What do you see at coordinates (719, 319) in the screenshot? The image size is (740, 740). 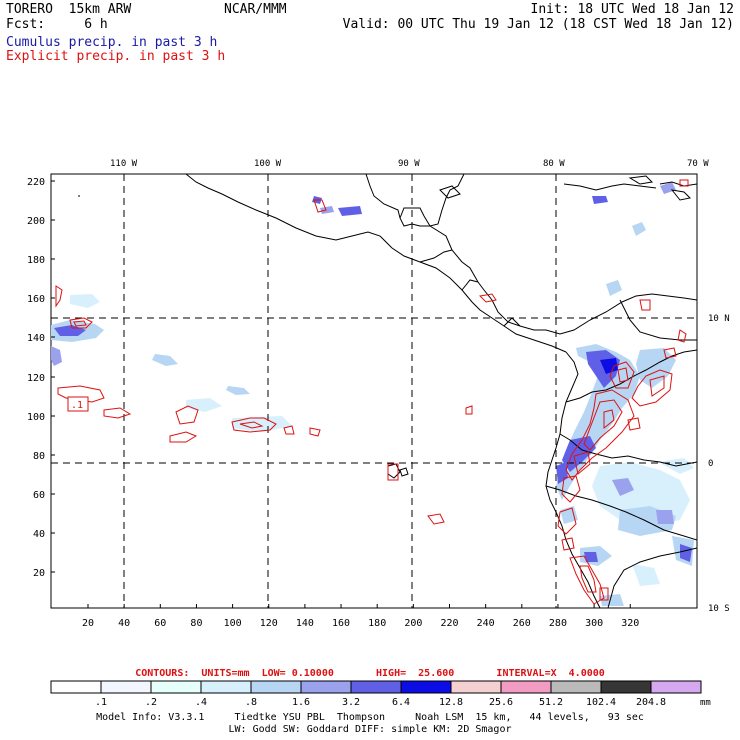 I see `lat-label-10n: 10 N` at bounding box center [719, 319].